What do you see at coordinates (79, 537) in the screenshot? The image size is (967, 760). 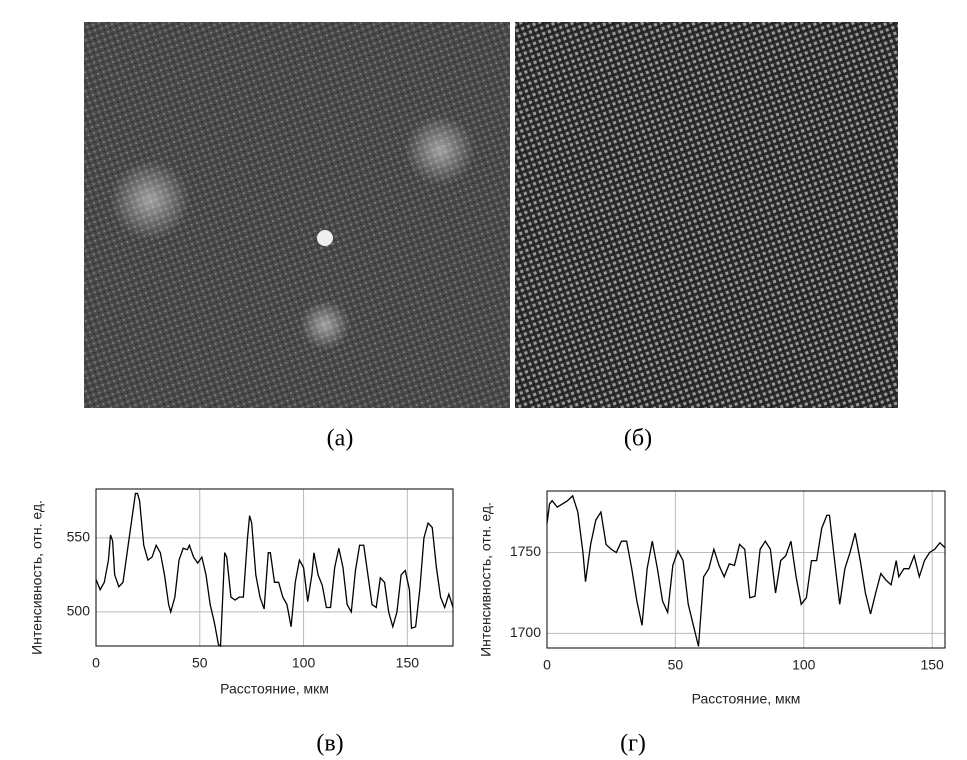 I see `y-tick-label: 550` at bounding box center [79, 537].